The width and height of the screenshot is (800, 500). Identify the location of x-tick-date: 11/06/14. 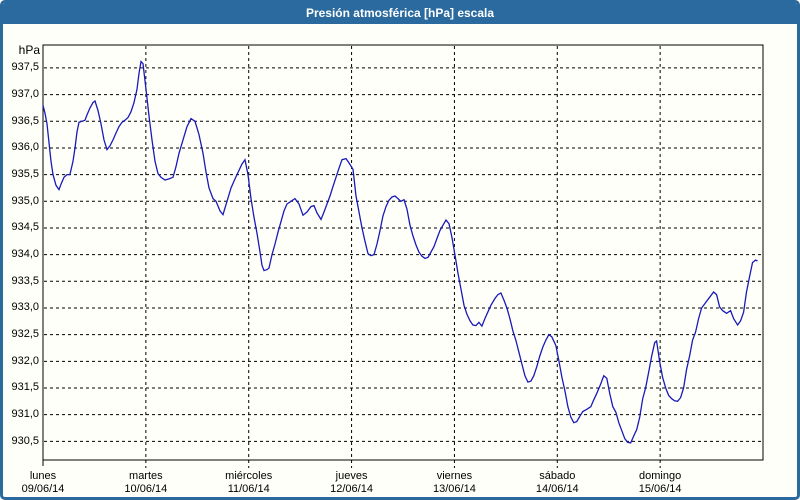
(248, 489).